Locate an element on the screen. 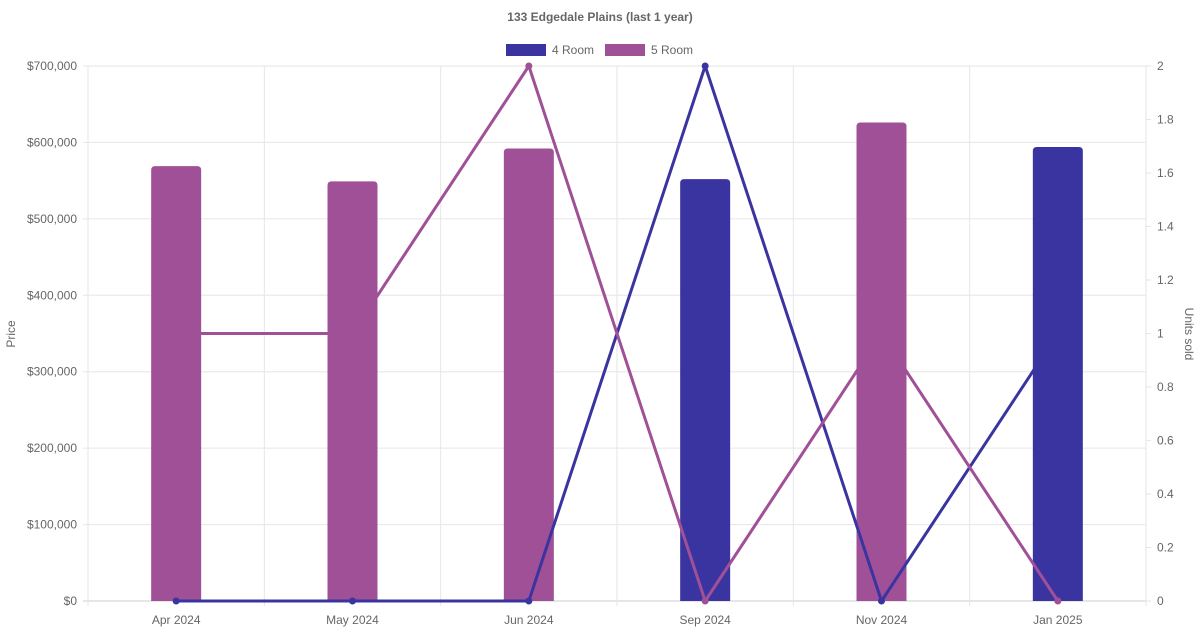 This screenshot has height=630, width=1200. y-tick-label: $300,000 is located at coordinates (52, 372).